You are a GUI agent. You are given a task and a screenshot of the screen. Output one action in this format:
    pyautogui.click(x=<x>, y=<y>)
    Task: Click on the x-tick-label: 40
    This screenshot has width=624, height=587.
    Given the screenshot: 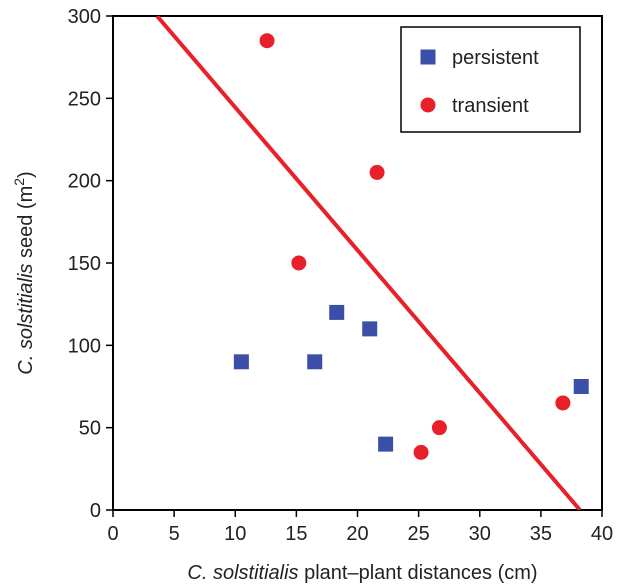 What is the action you would take?
    pyautogui.click(x=602, y=534)
    